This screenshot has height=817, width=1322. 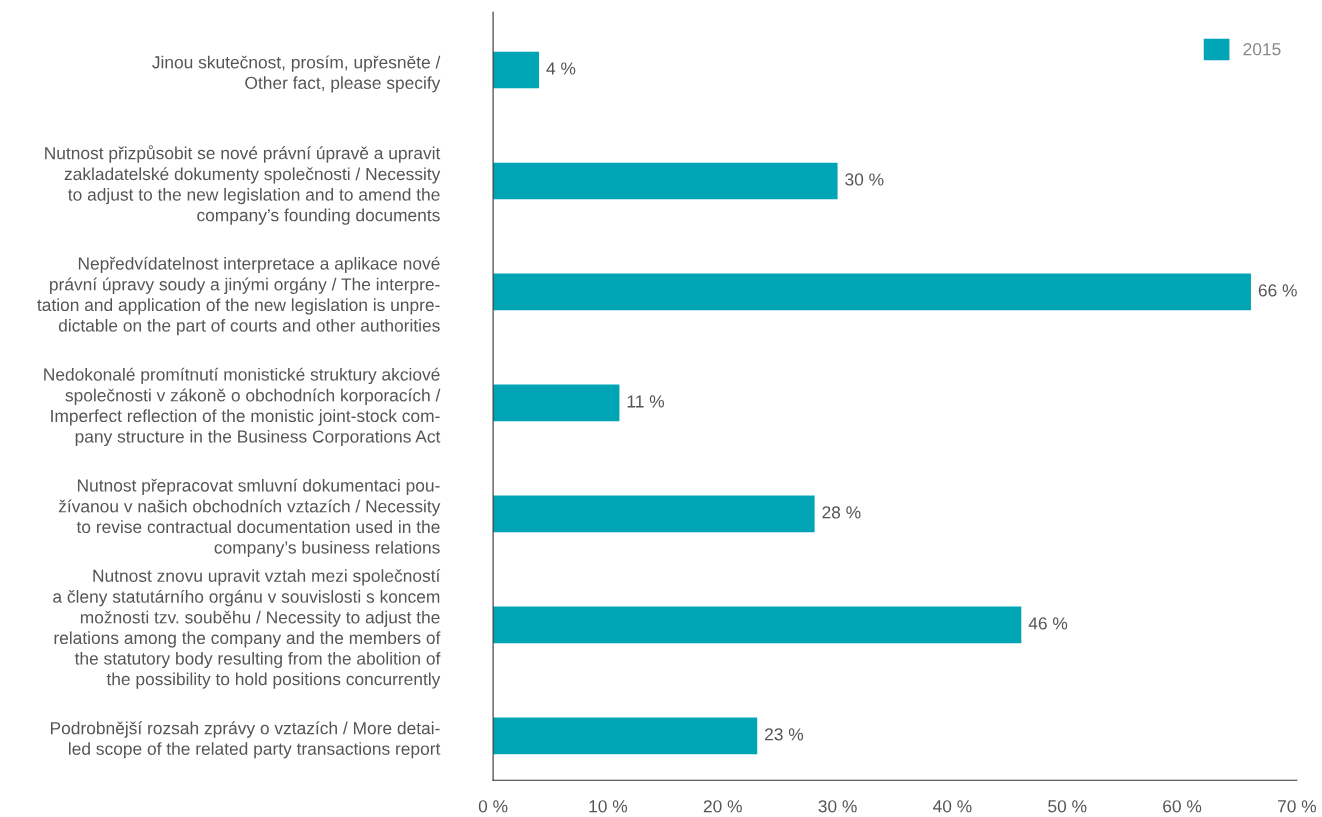 What do you see at coordinates (1067, 806) in the screenshot?
I see `x-tick-label: 50 %` at bounding box center [1067, 806].